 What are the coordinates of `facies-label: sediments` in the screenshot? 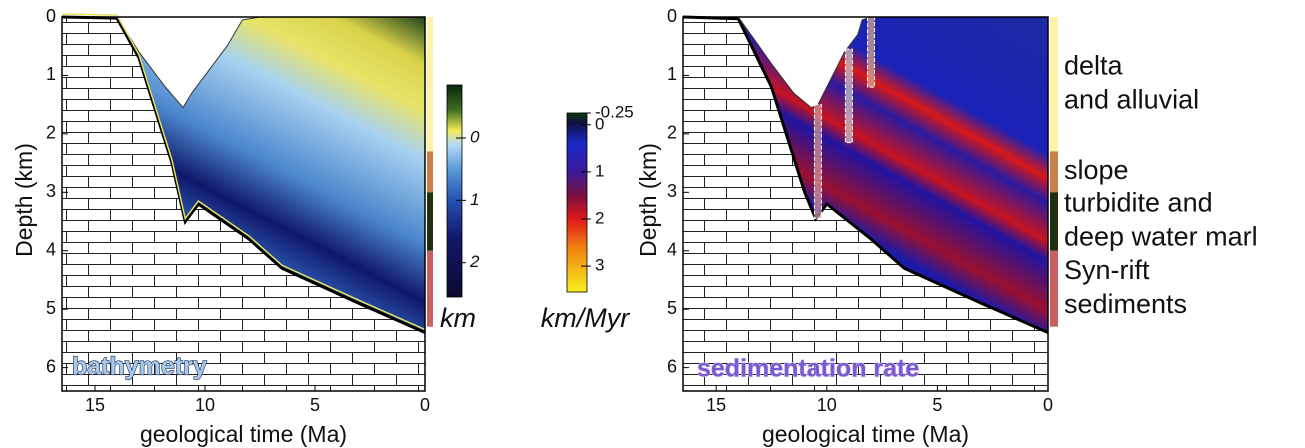 It's located at (1125, 304).